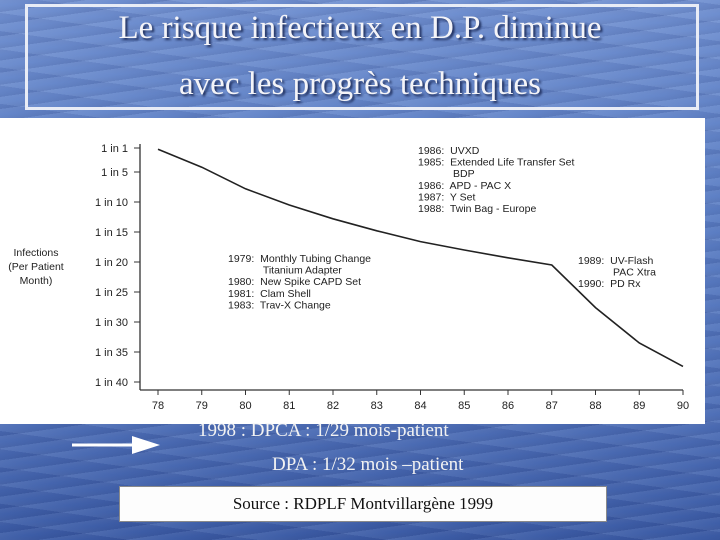  Describe the element at coordinates (294, 282) in the screenshot. I see `annotation-line: 1980: New Spike CAPD Set` at that location.